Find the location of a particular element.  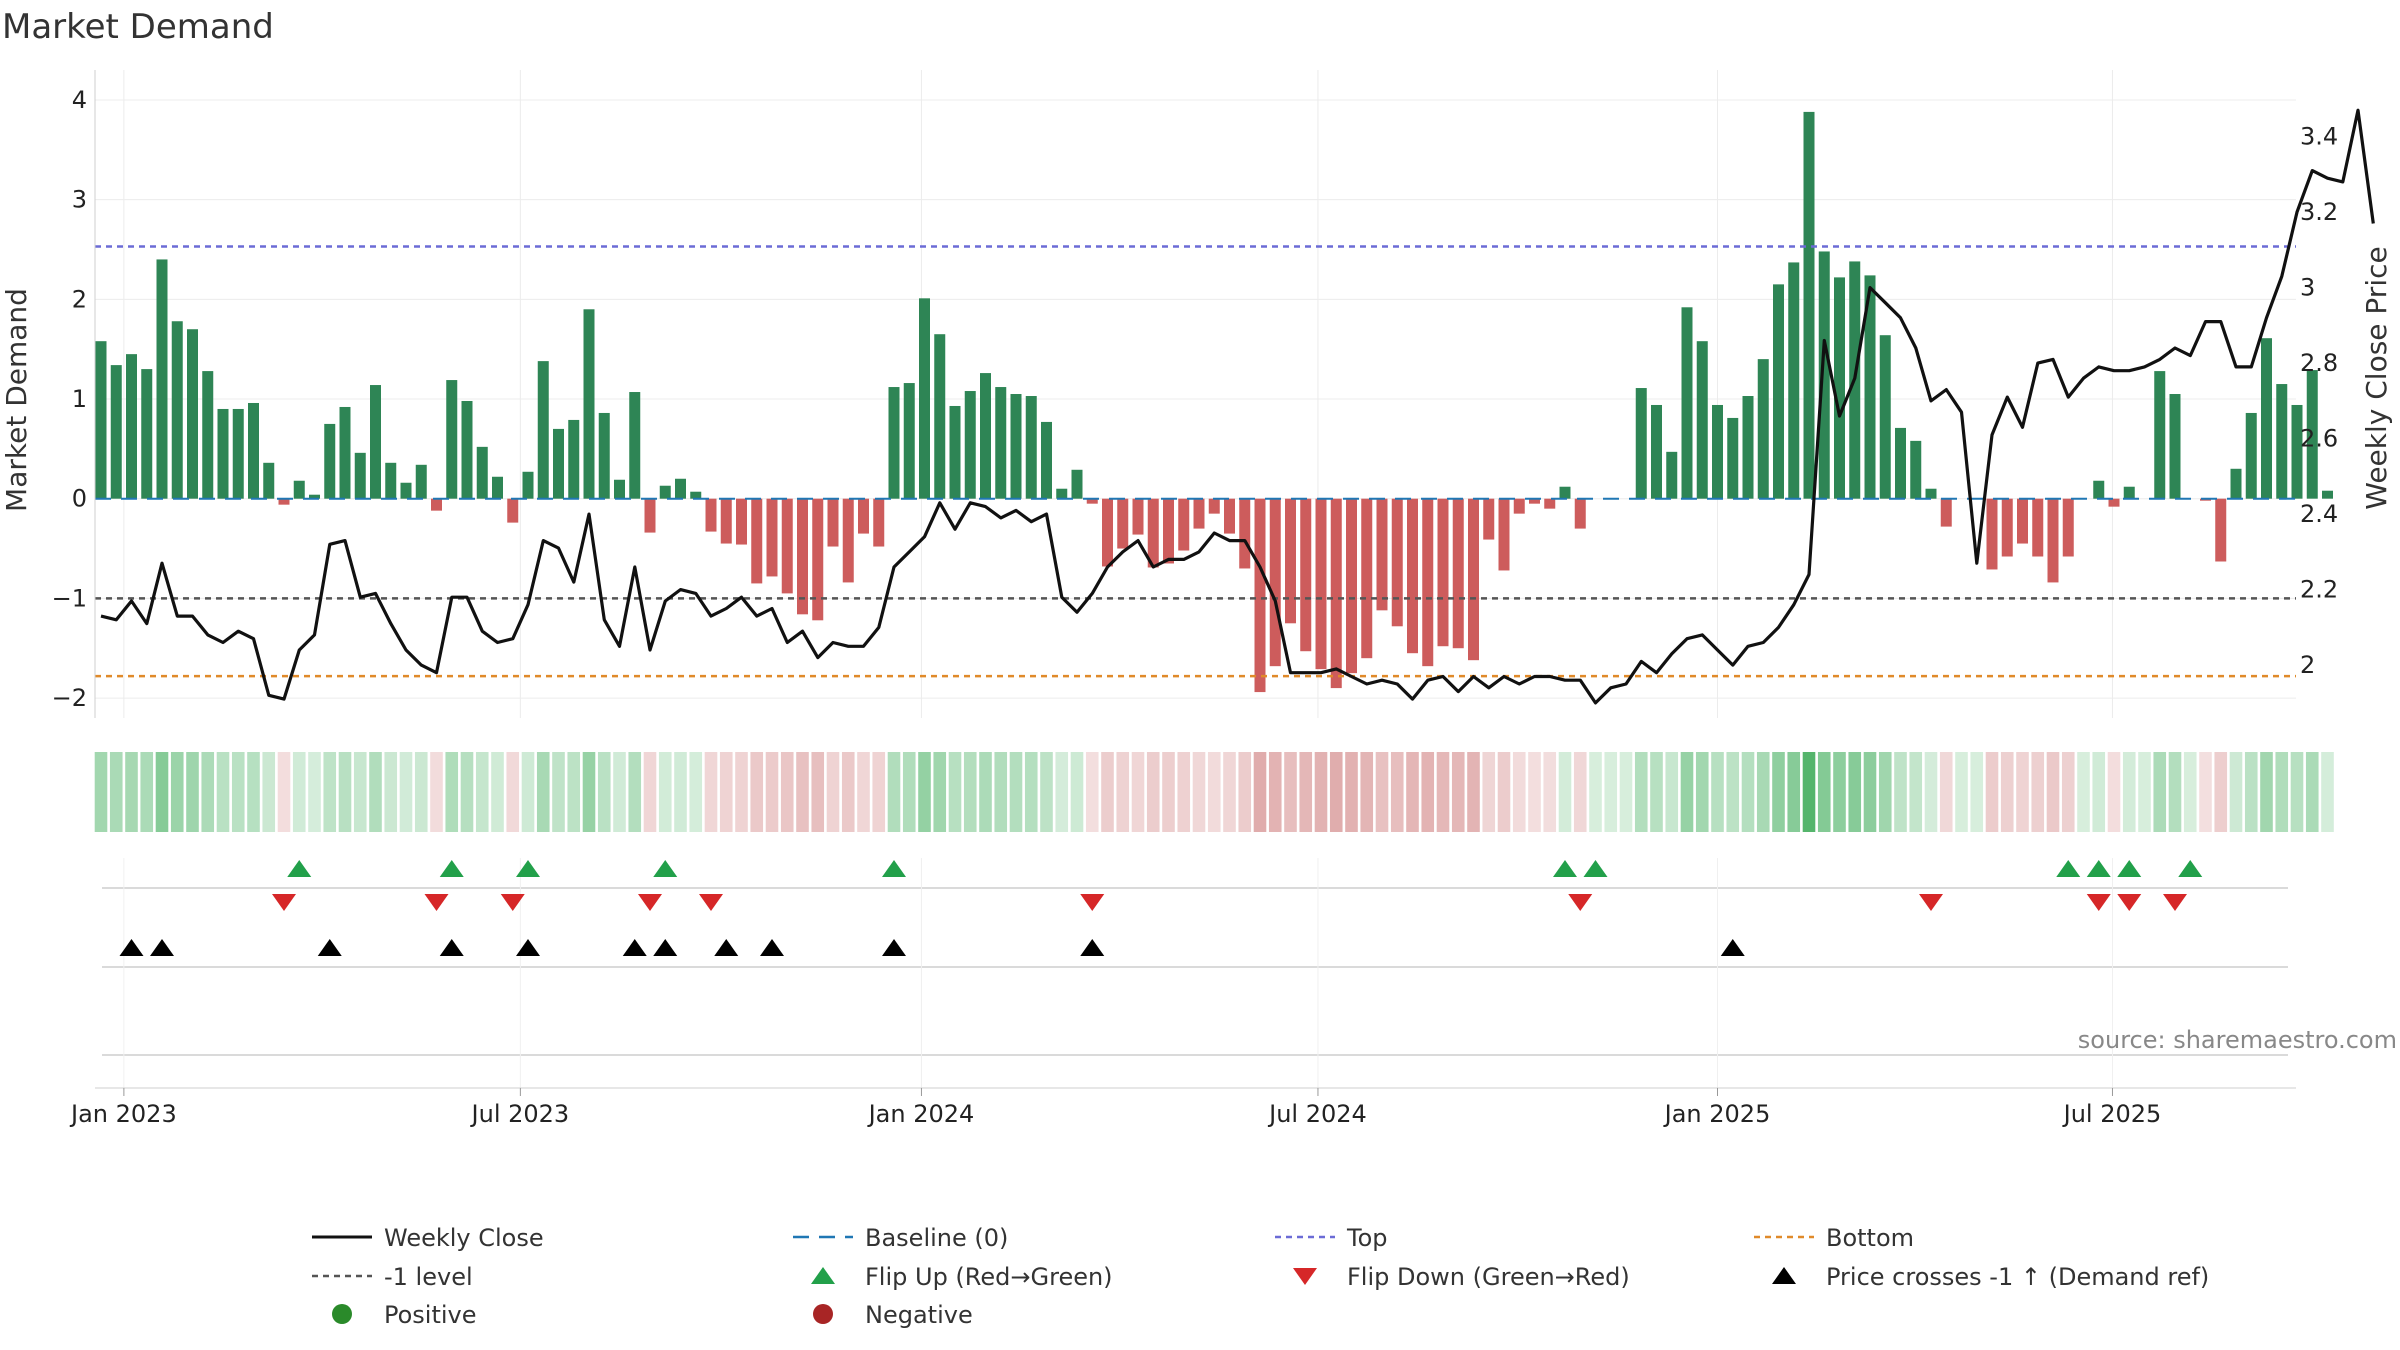

x-tick-label: Jul 2023 is located at coordinates (520, 1114).